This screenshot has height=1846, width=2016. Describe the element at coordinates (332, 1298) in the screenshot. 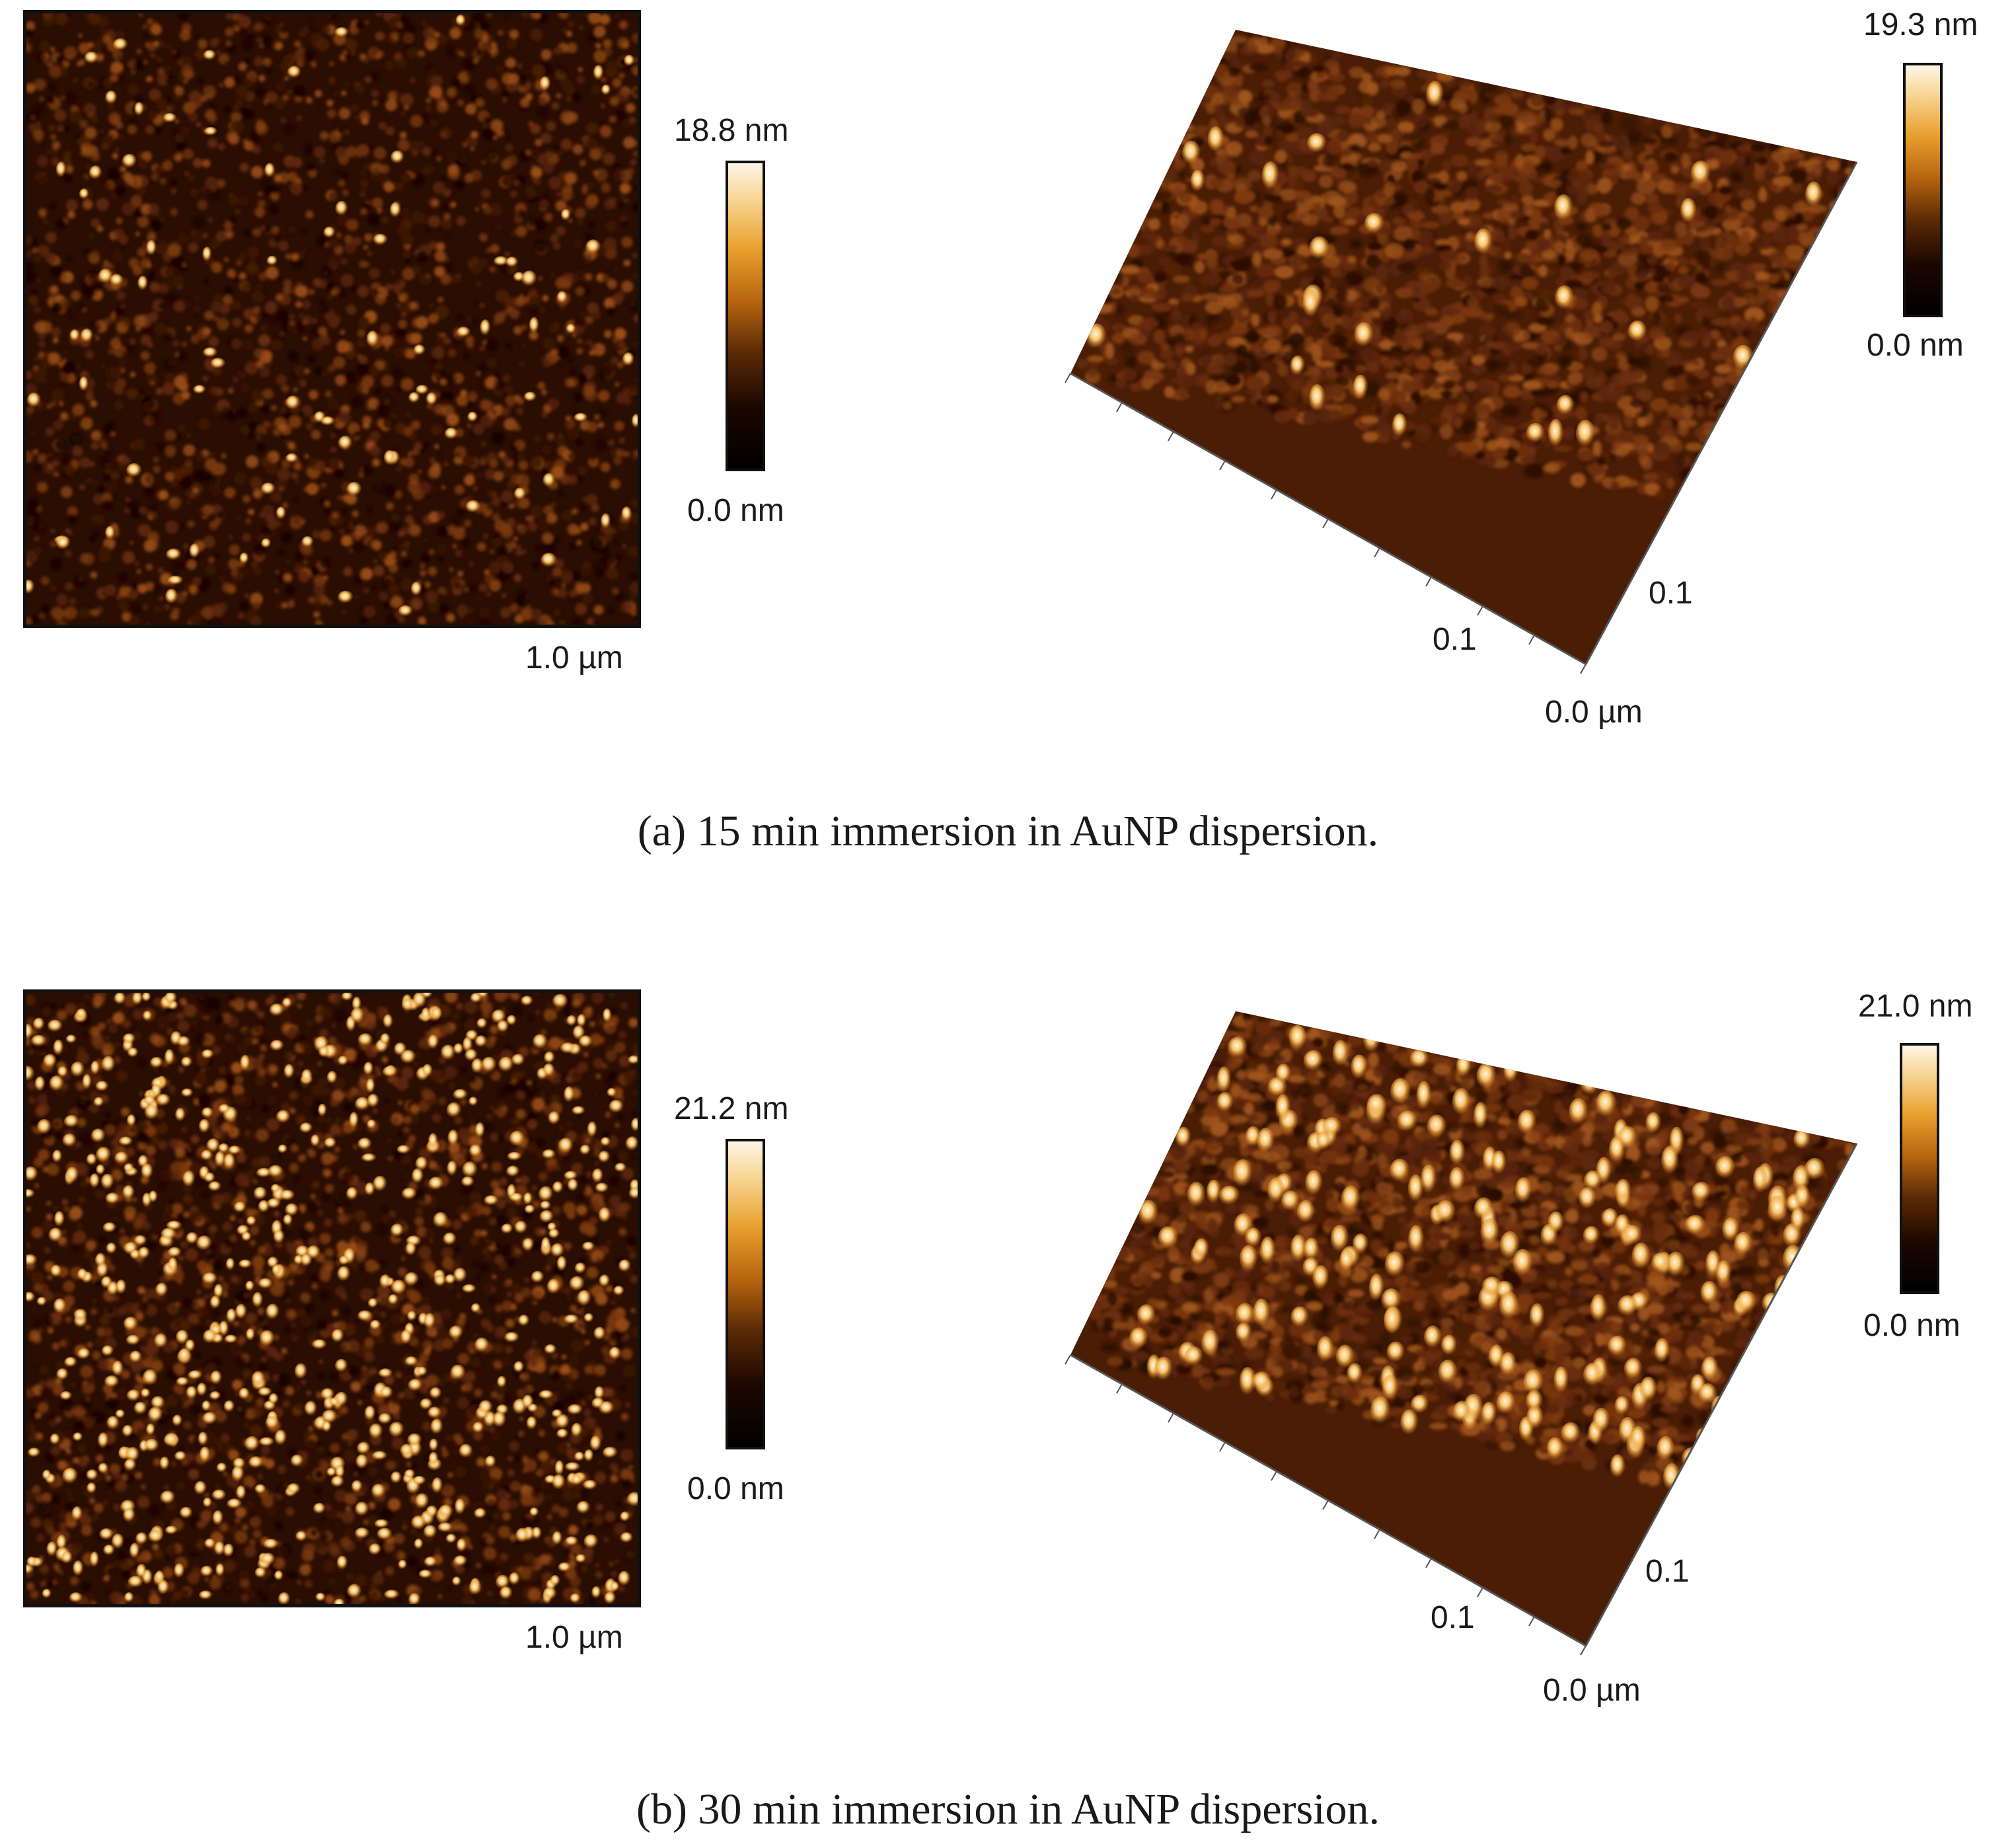

I see `afm-2d-map-b` at that location.